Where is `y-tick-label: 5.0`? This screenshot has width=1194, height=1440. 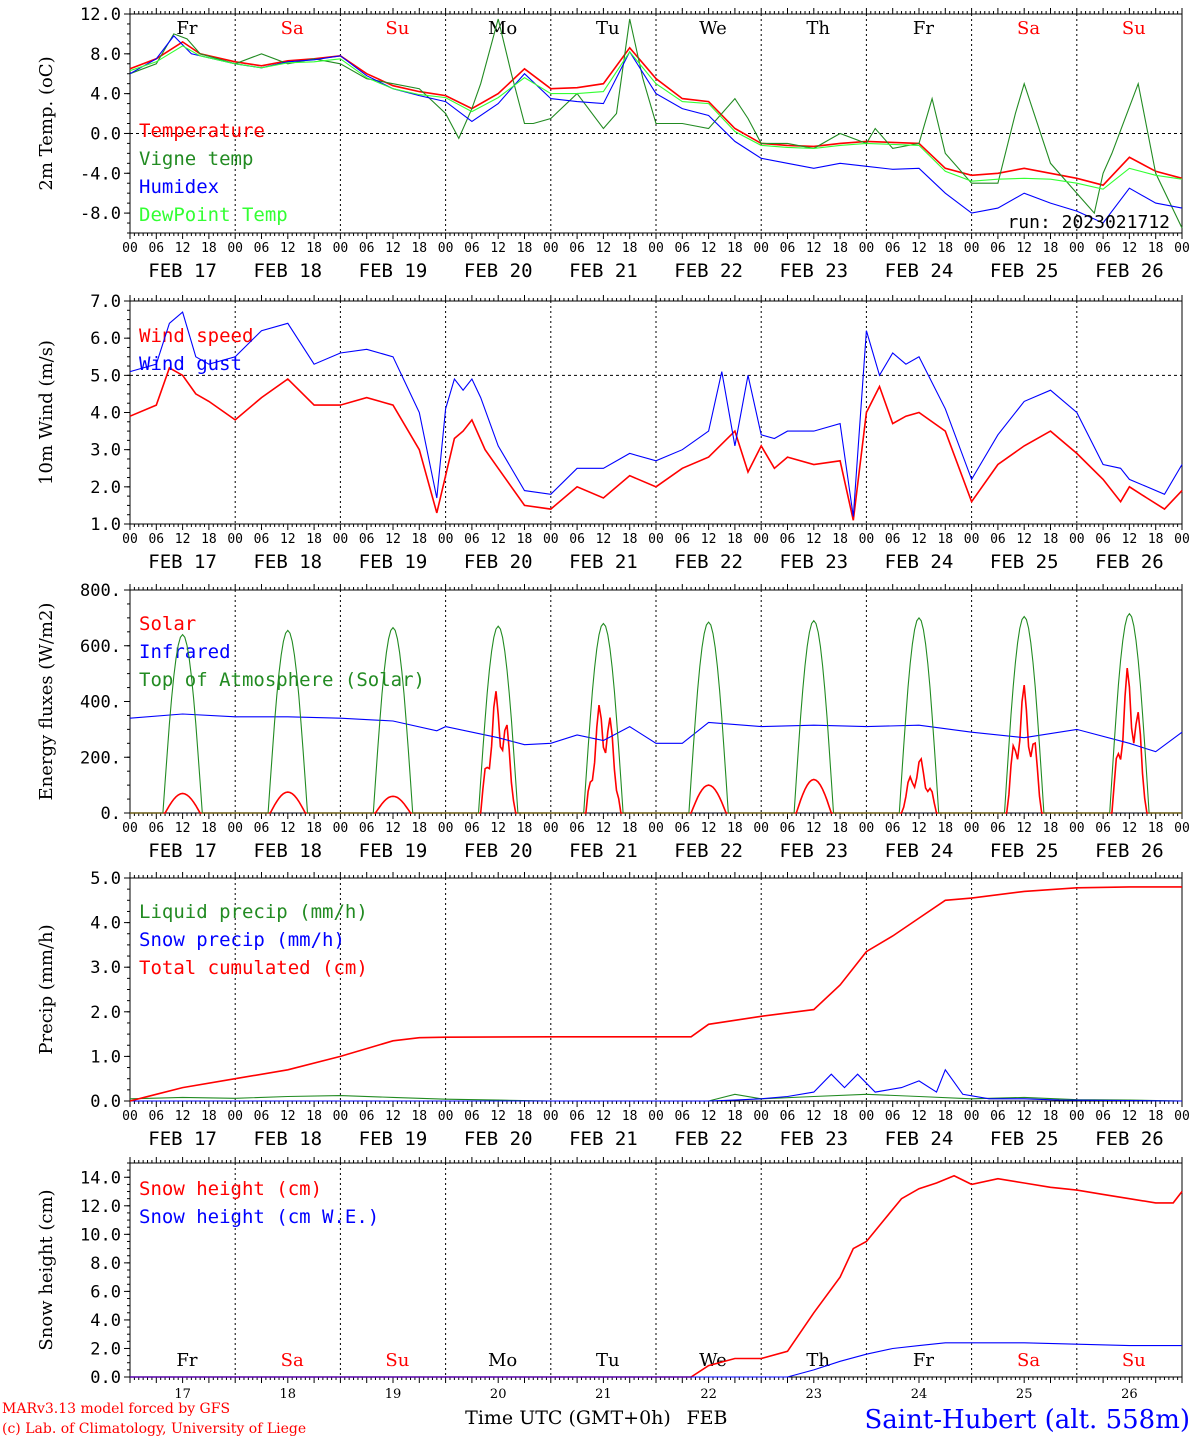 y-tick-label: 5.0 is located at coordinates (105, 376).